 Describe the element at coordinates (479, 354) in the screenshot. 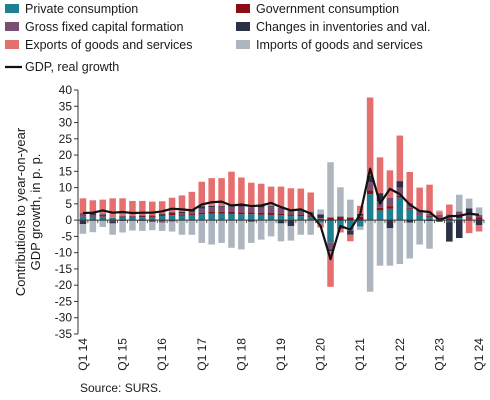

I see `x-tick-label: Q1 24` at that location.